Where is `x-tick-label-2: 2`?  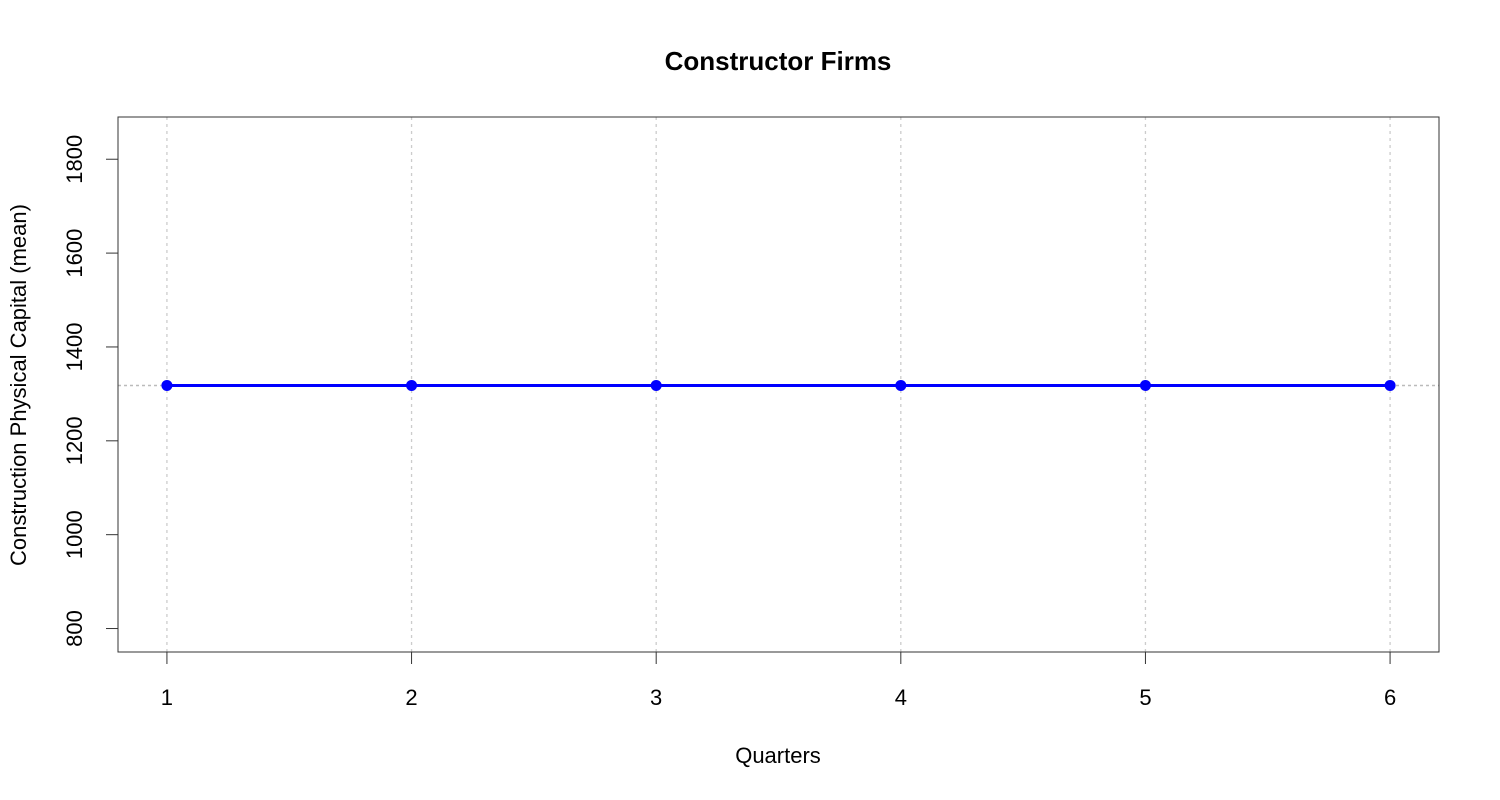 x-tick-label-2: 2 is located at coordinates (411, 697).